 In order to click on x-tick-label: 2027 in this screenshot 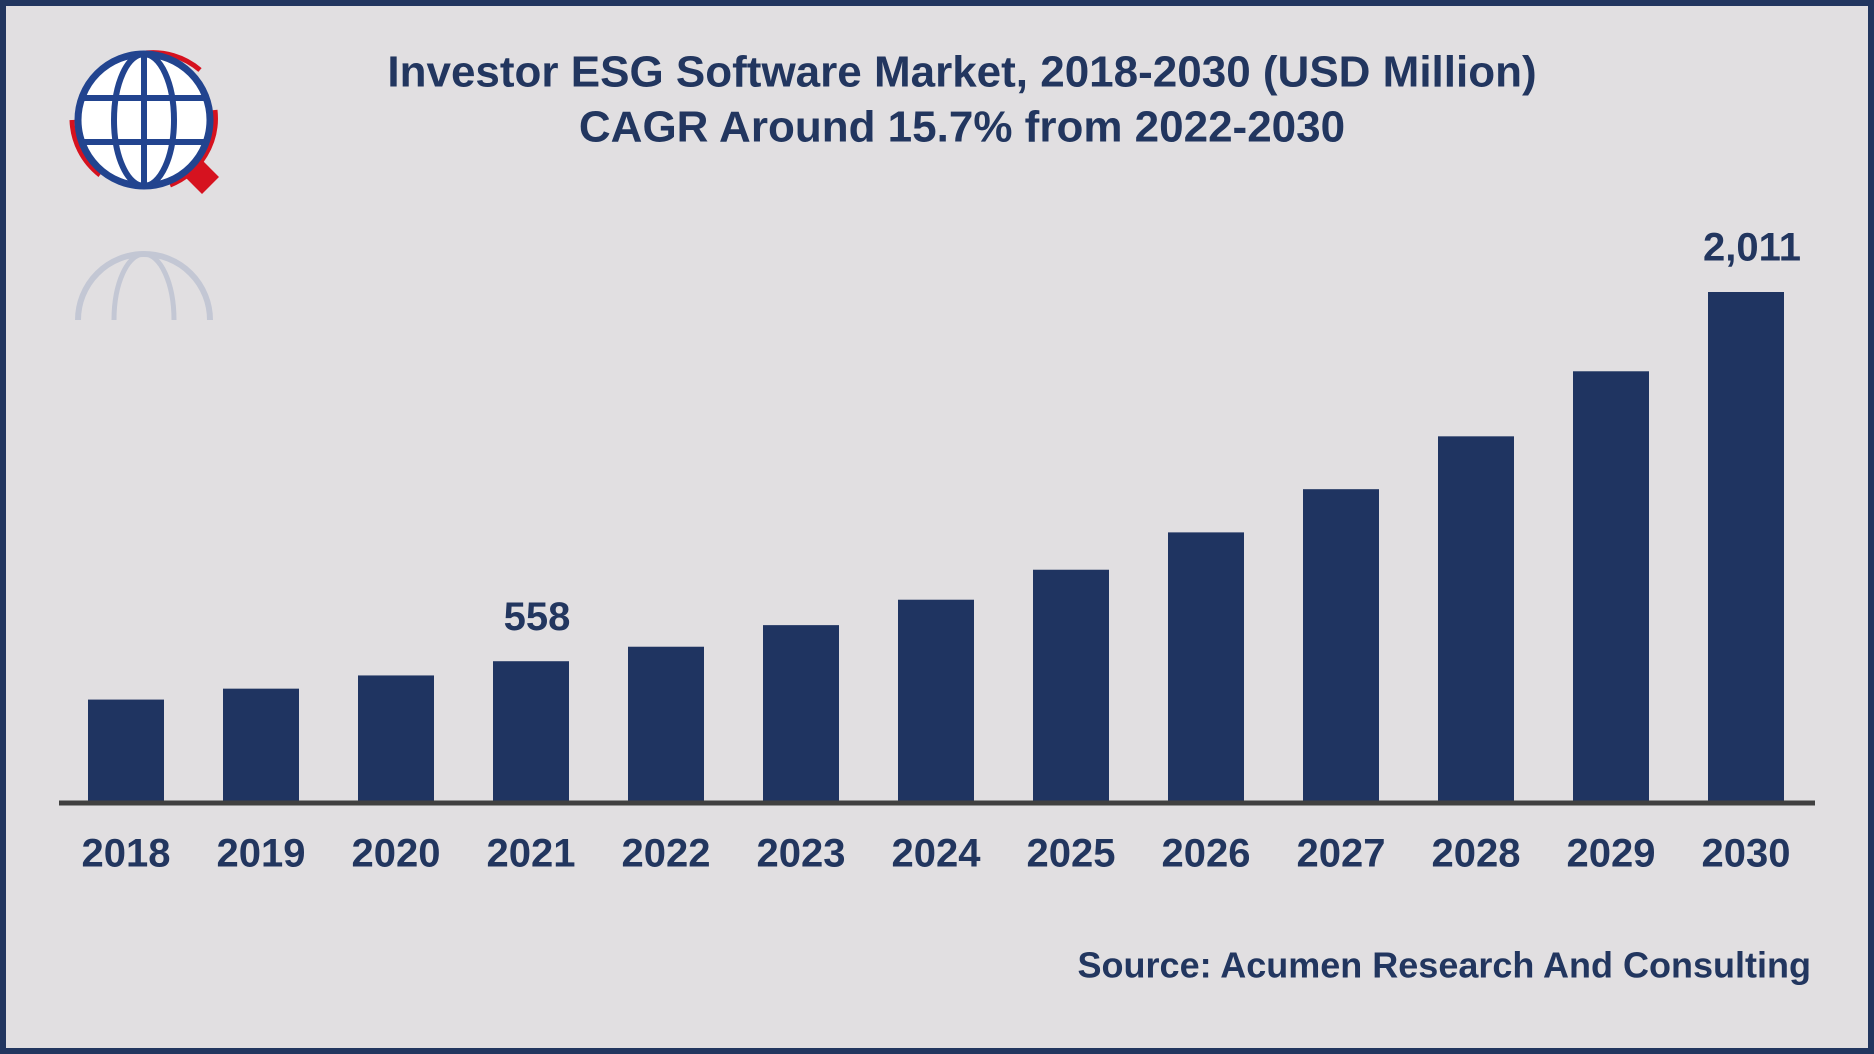, I will do `click(1341, 854)`.